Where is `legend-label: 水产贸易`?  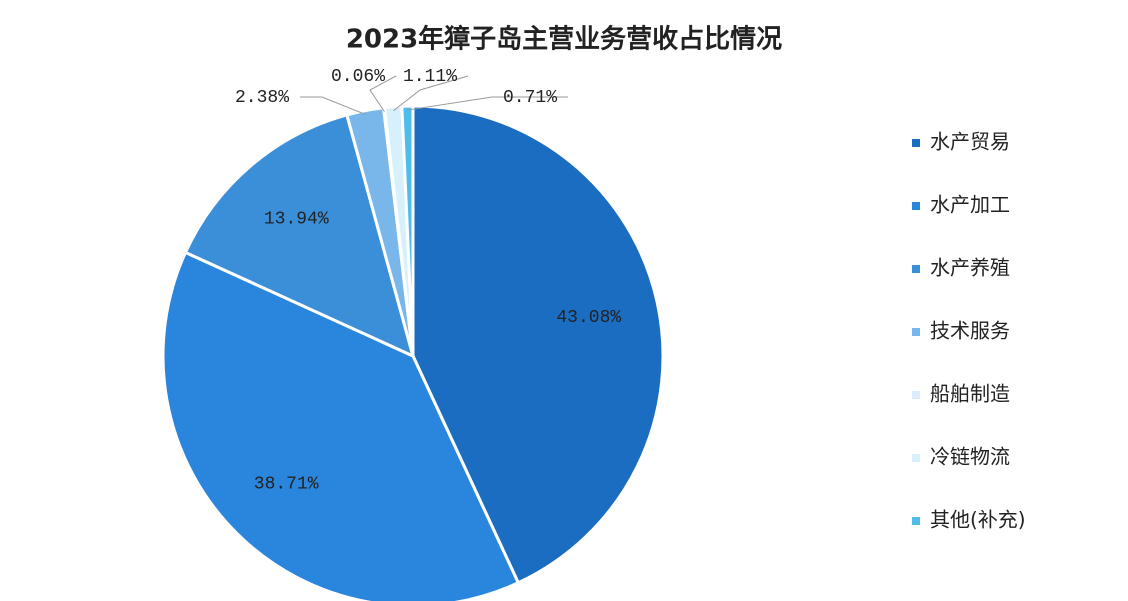
legend-label: 水产贸易 is located at coordinates (970, 142).